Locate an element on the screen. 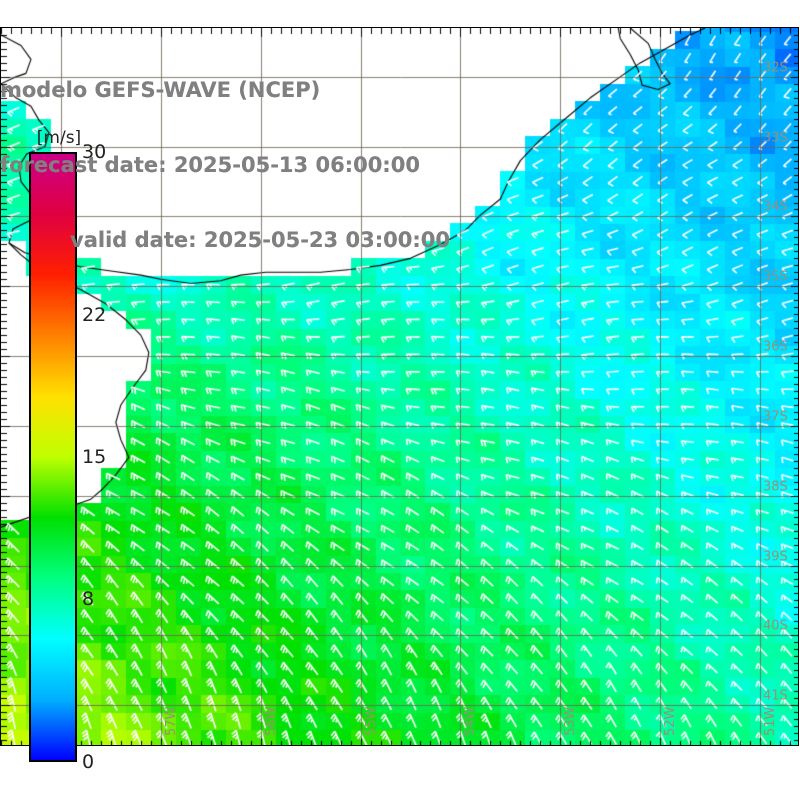 Image resolution: width=800 pixels, height=800 pixels. latitude-label-38S: 38S is located at coordinates (775, 487).